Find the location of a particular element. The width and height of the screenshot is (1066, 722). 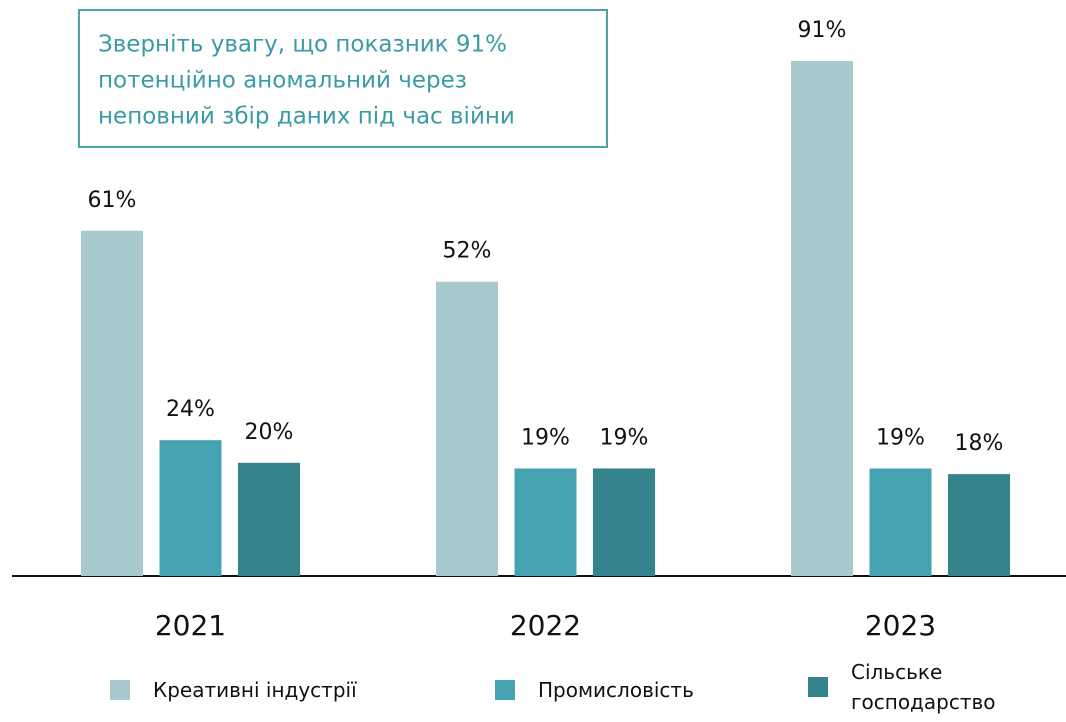

annotation-box is located at coordinates (343, 78).